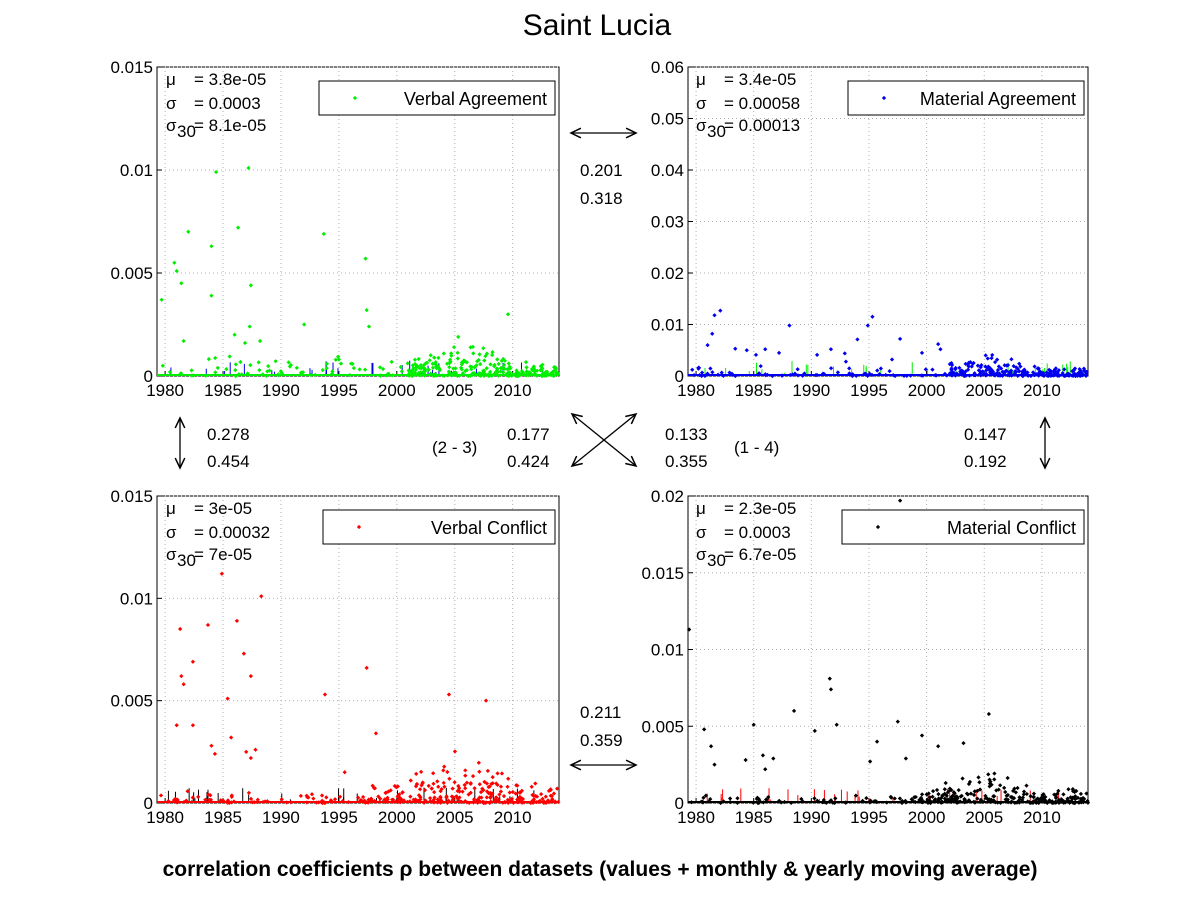 Image resolution: width=1201 pixels, height=901 pixels. Describe the element at coordinates (171, 532) in the screenshot. I see `stat-sigma-symbol: σ` at that location.